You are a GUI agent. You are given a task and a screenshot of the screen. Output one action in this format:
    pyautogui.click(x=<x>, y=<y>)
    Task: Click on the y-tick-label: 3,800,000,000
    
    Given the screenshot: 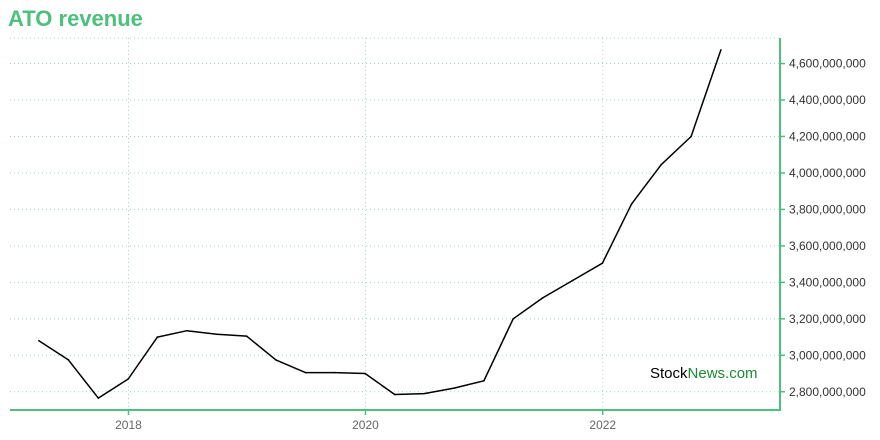 What is the action you would take?
    pyautogui.click(x=827, y=209)
    